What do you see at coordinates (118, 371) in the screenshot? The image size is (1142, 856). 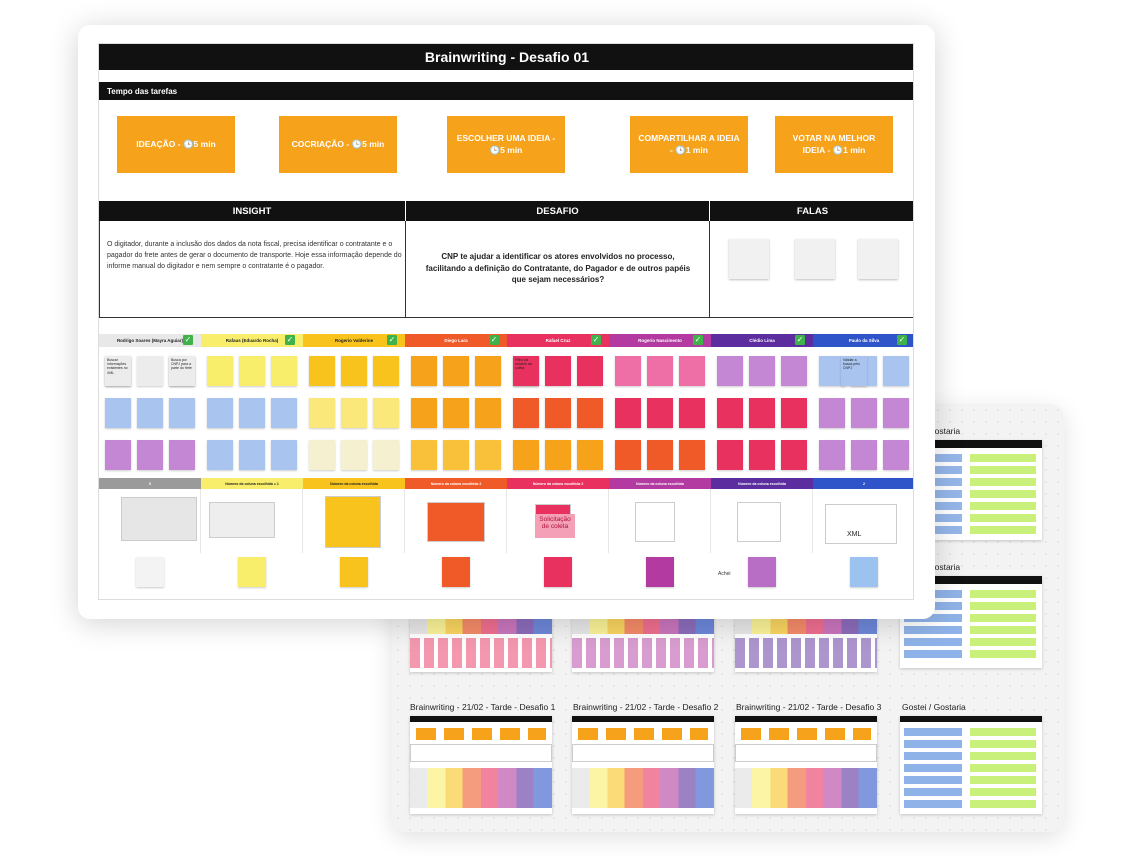 I see `sticky-note-idea: Buscar informações existentes no XML` at bounding box center [118, 371].